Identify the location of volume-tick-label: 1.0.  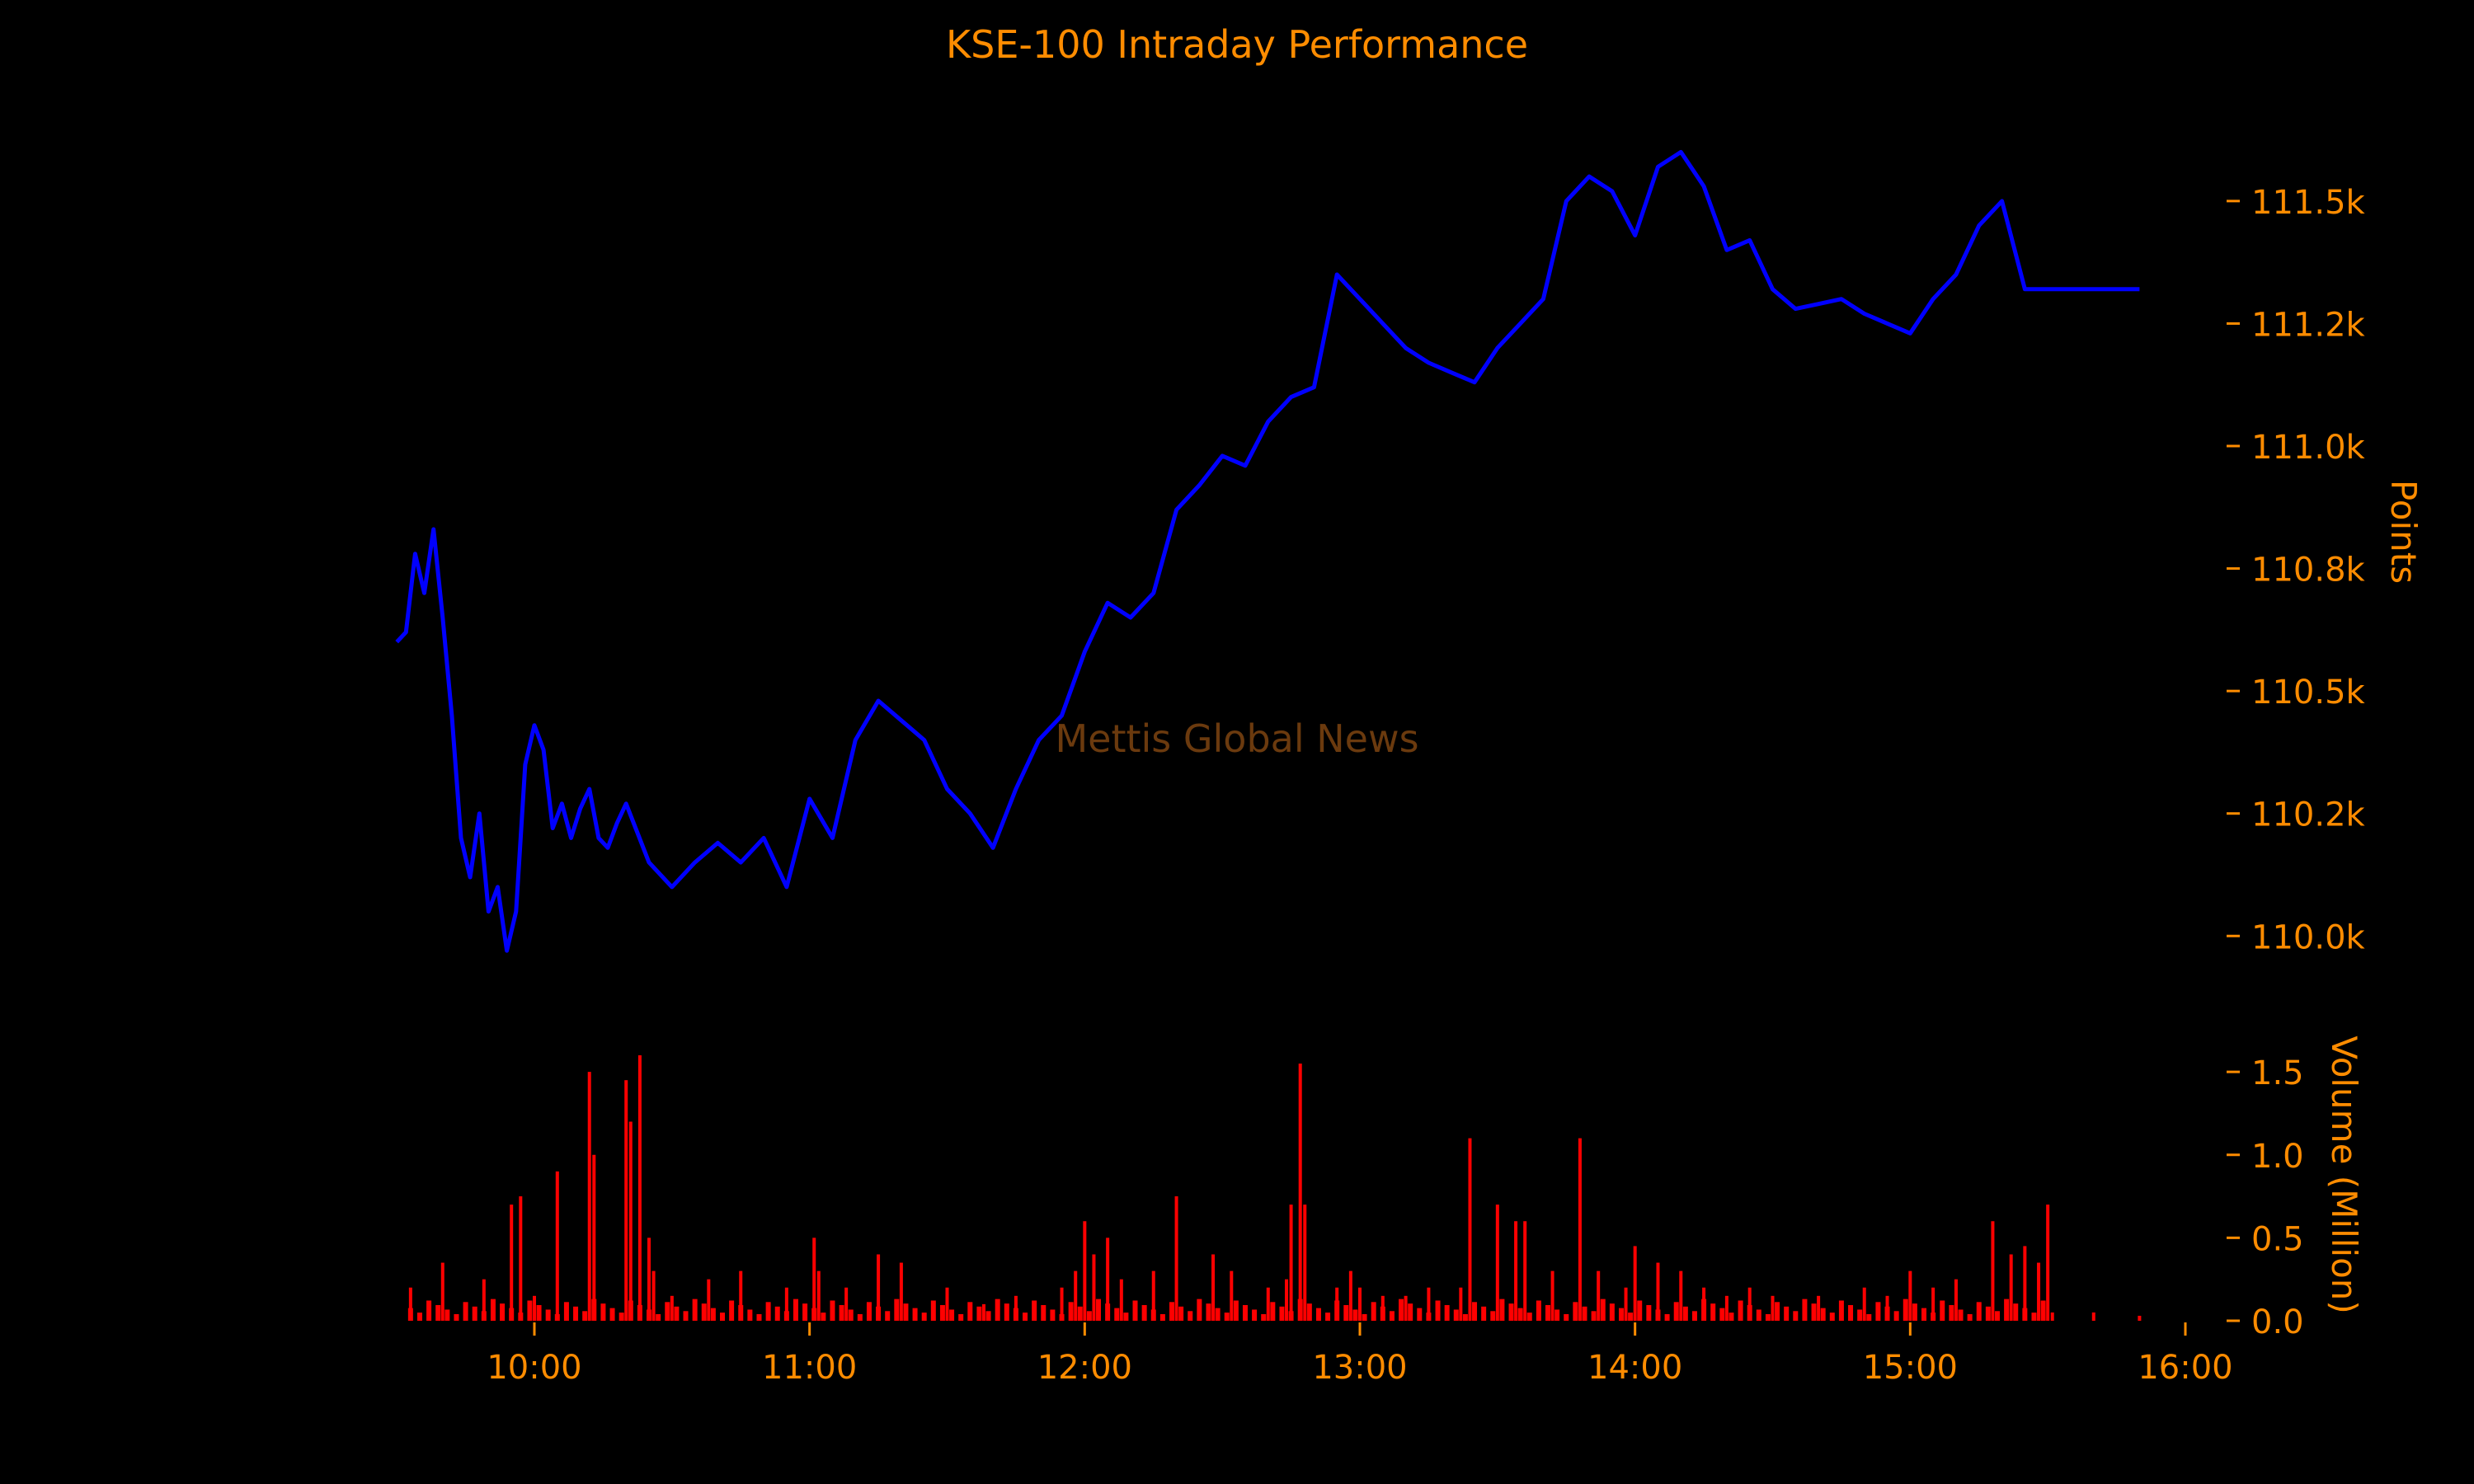
(2277, 1157).